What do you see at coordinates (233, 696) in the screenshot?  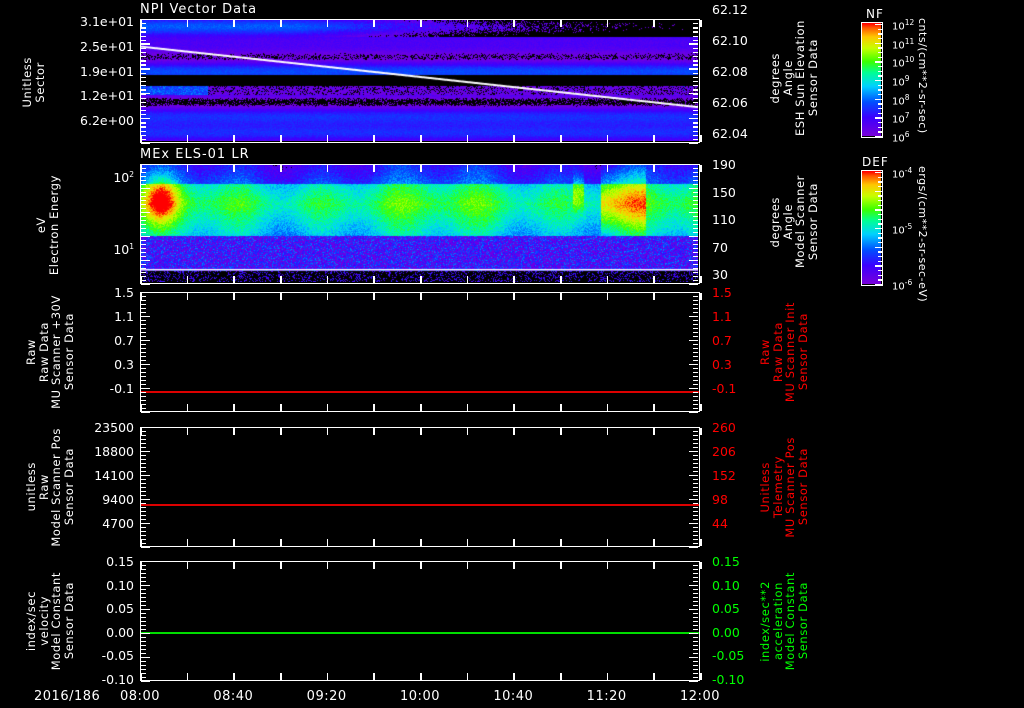 I see `xaxis-tick-label: 08:40` at bounding box center [233, 696].